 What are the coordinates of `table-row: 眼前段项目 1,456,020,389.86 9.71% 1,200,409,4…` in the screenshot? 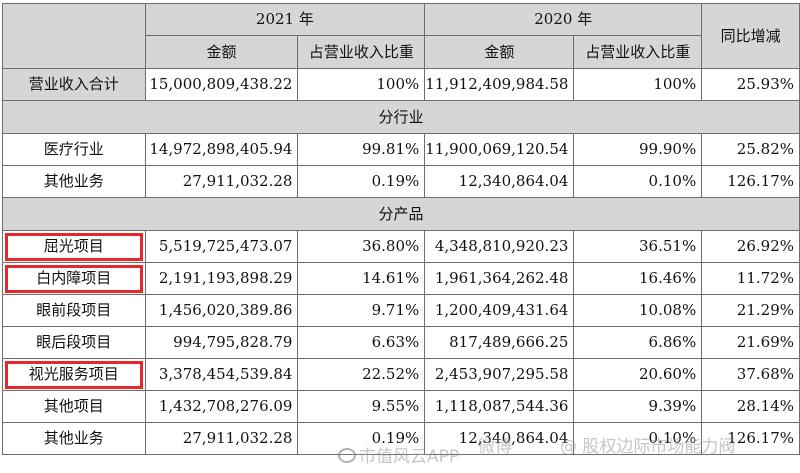 It's located at (401, 310).